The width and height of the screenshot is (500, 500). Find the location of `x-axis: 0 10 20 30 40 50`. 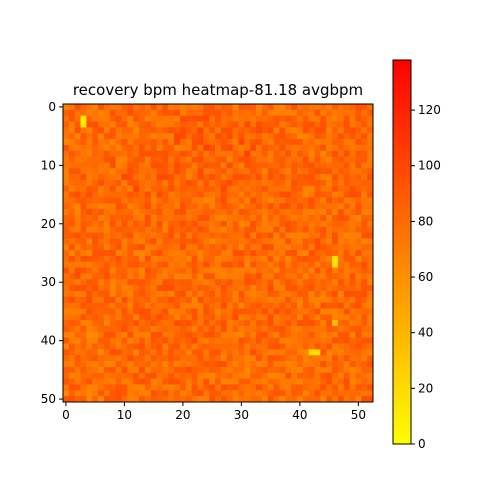

x-axis: 0 10 20 30 40 50 is located at coordinates (214, 412).